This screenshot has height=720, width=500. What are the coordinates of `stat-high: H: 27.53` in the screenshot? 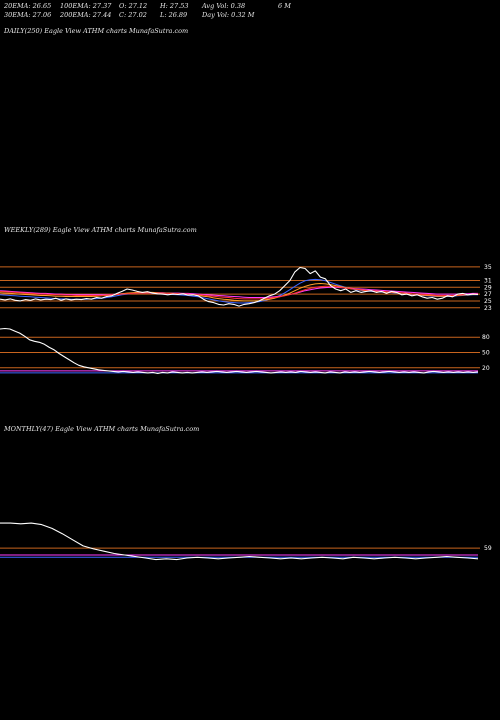 It's located at (174, 6).